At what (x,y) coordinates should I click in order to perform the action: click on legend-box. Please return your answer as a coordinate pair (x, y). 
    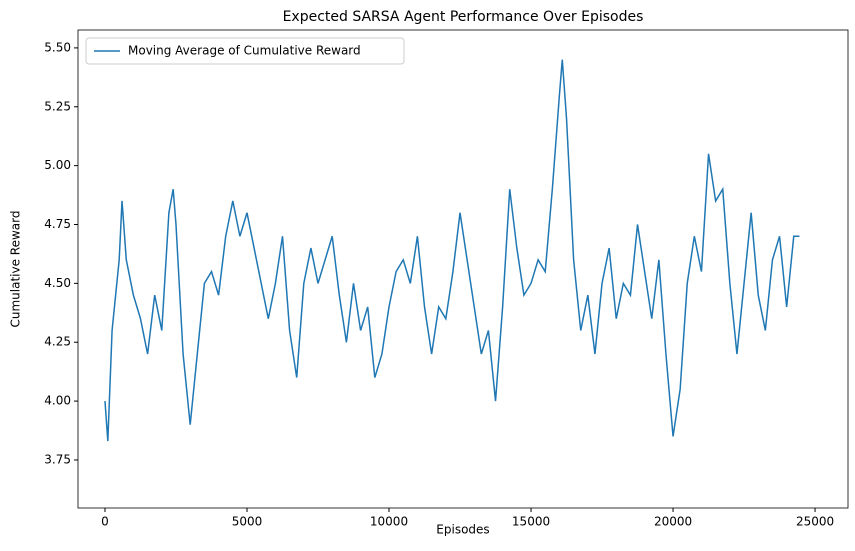
    Looking at the image, I should click on (245, 51).